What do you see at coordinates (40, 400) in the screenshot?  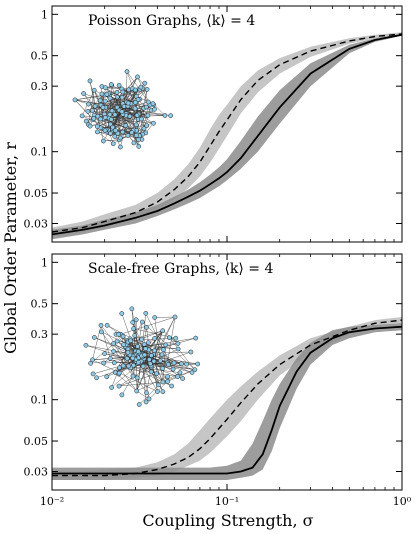 I see `y-tick-label: 0.1` at bounding box center [40, 400].